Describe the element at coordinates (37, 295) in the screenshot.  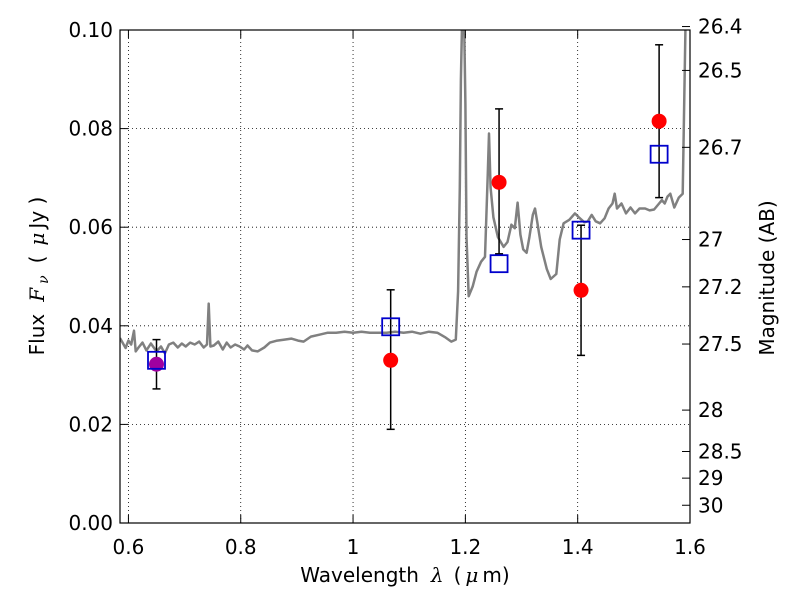
I see `y-axis-label-symbol: F` at that location.